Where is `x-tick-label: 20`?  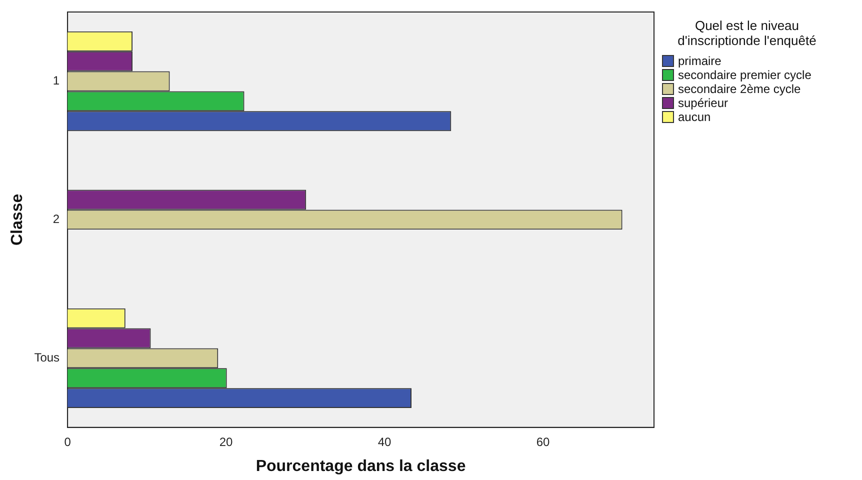
x-tick-label: 20 is located at coordinates (226, 441).